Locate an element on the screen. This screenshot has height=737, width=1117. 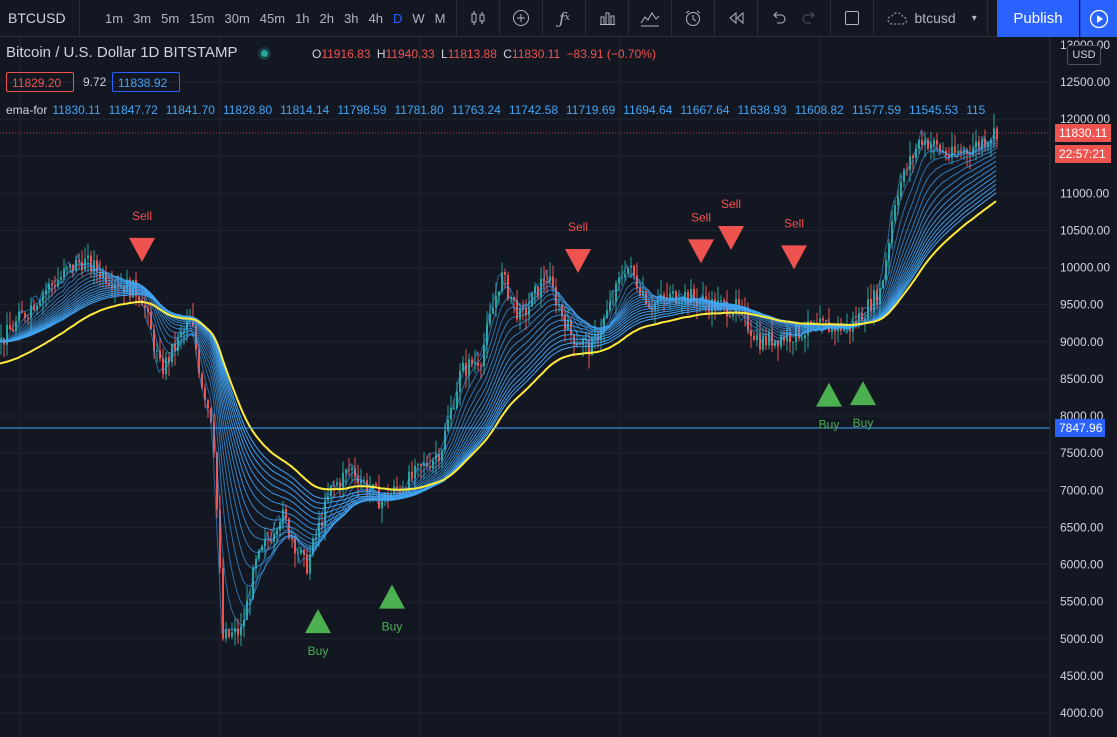
indicator-value: 11763.24 is located at coordinates (476, 110).